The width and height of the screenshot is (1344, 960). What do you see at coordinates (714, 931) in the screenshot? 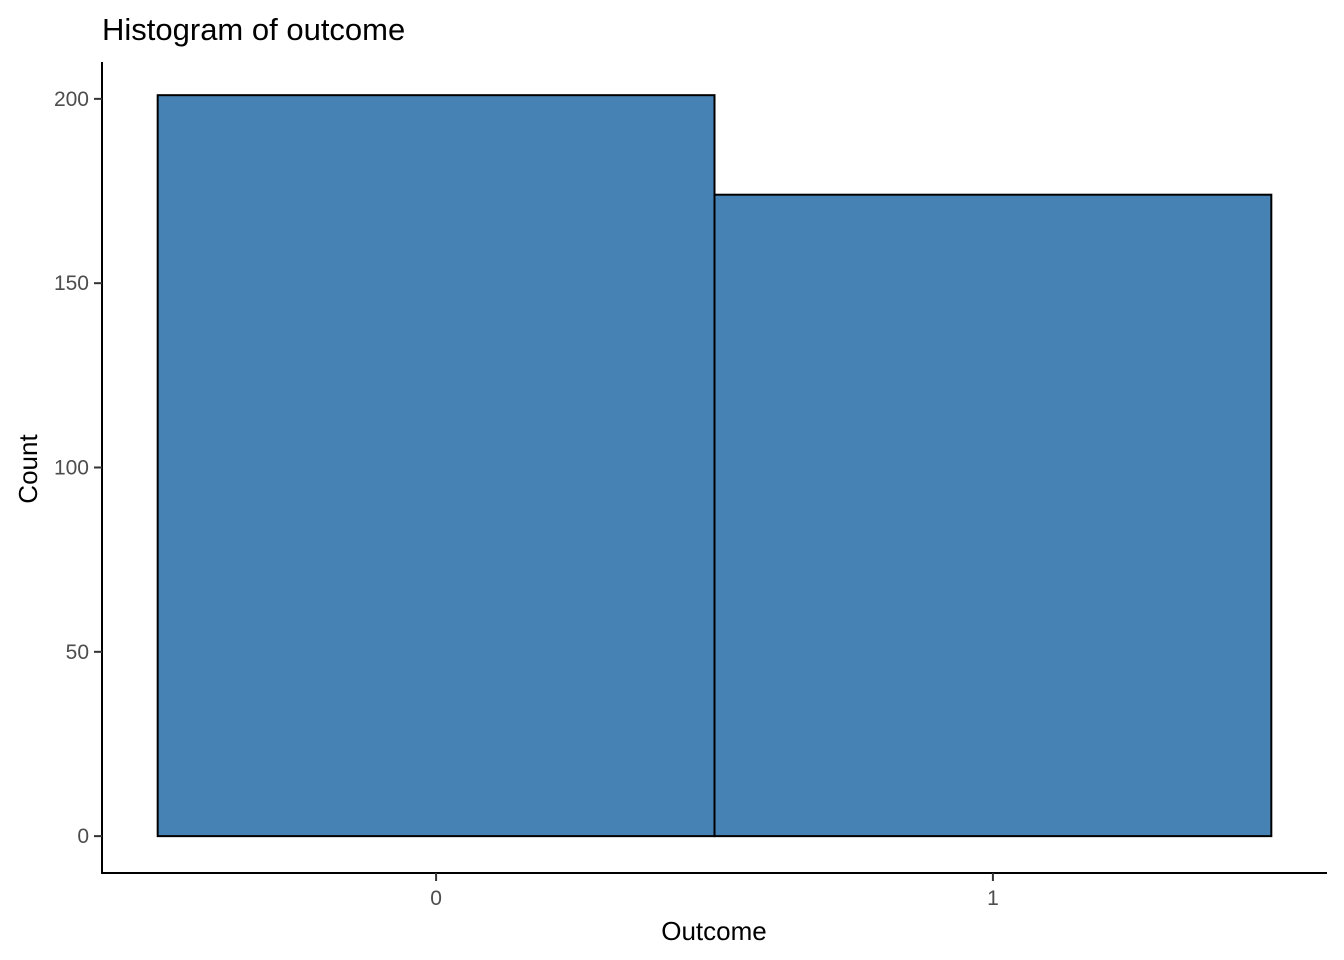
I see `x-axis-title: Outcome` at bounding box center [714, 931].